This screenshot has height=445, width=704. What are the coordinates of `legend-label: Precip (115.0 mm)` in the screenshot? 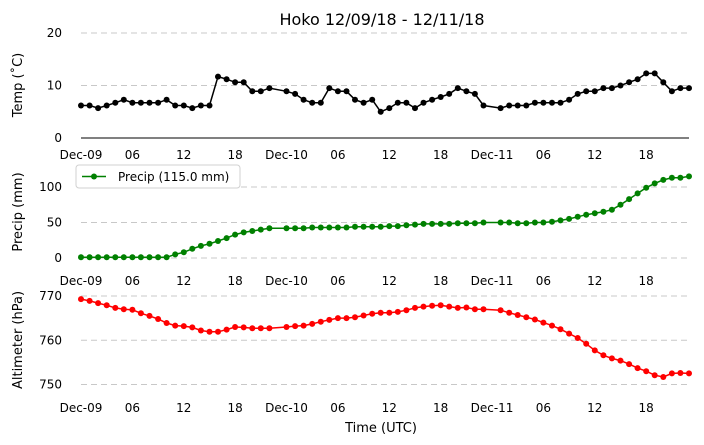 It's located at (173, 177).